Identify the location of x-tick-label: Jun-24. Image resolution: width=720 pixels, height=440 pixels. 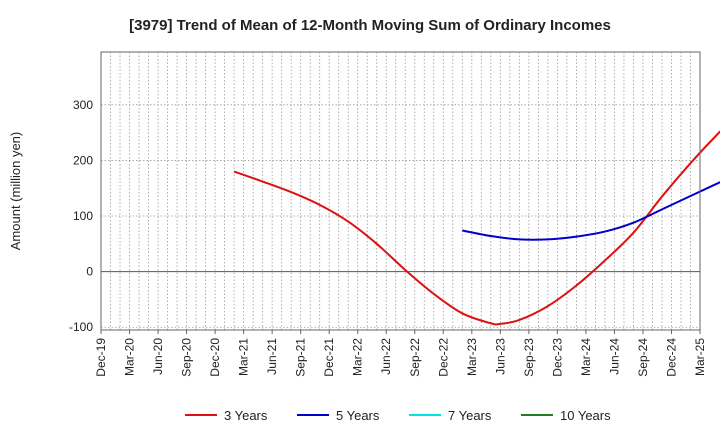
(614, 356).